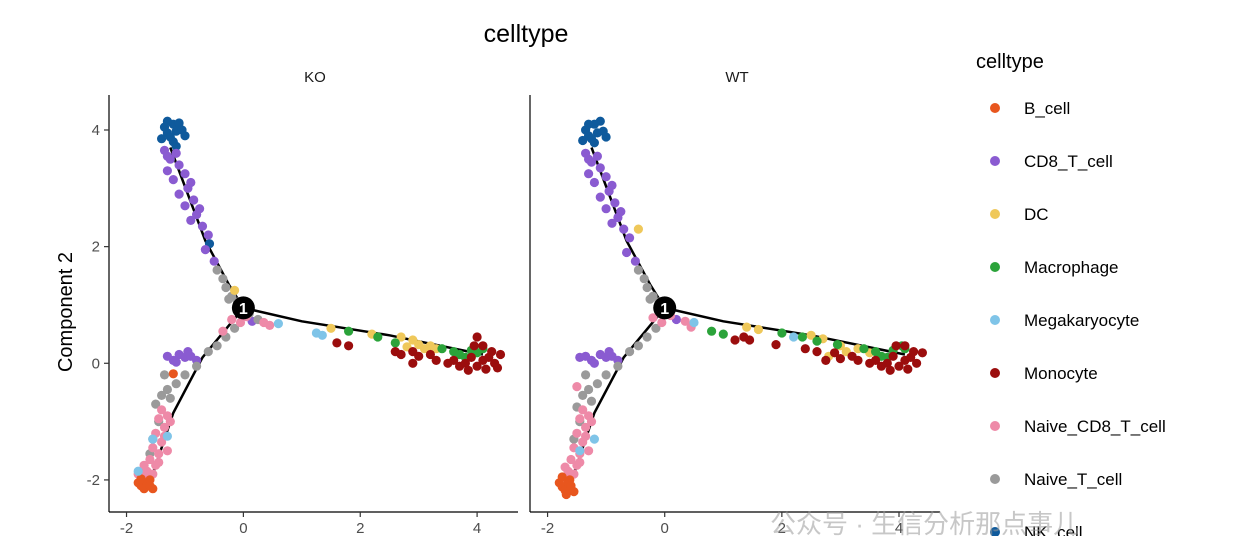 This screenshot has width=1260, height=536. What do you see at coordinates (736, 77) in the screenshot?
I see `facet-label-wt: WT` at bounding box center [736, 77].